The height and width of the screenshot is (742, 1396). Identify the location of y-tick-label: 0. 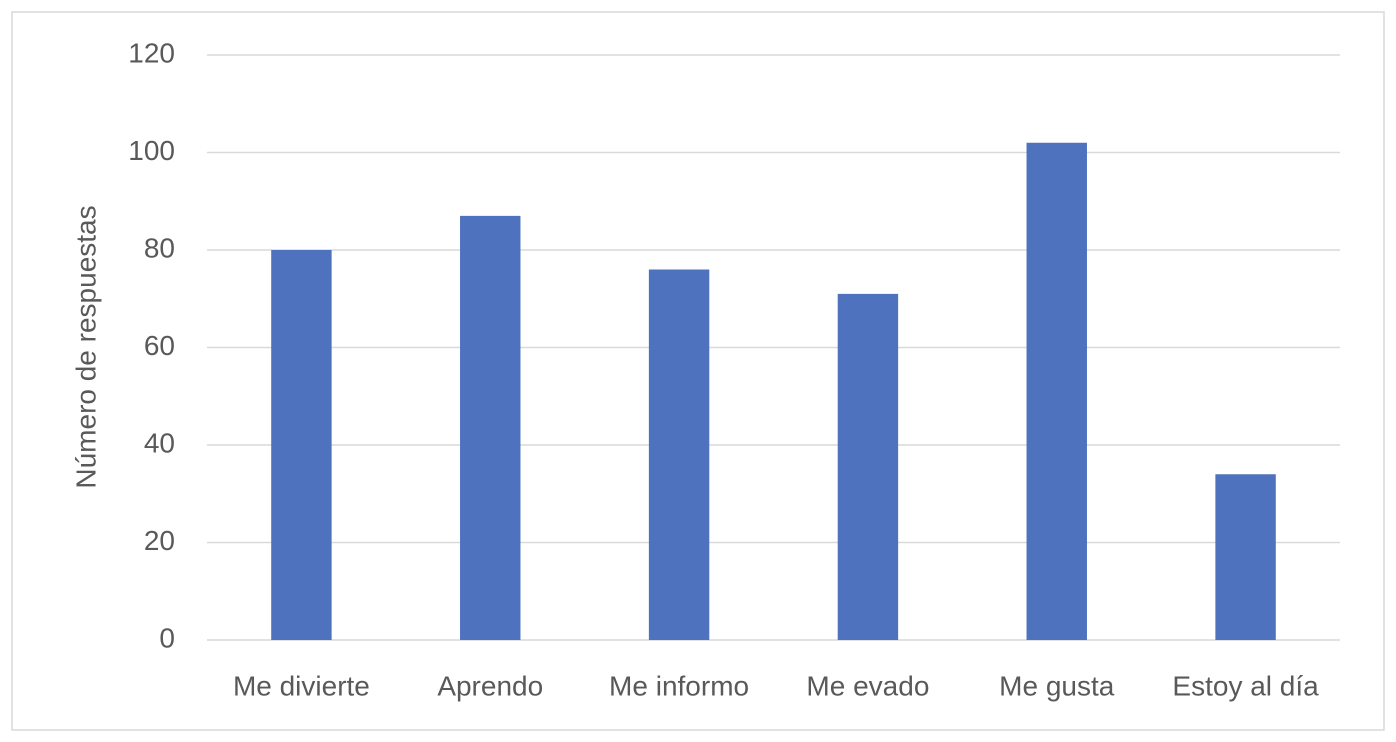
(167, 637).